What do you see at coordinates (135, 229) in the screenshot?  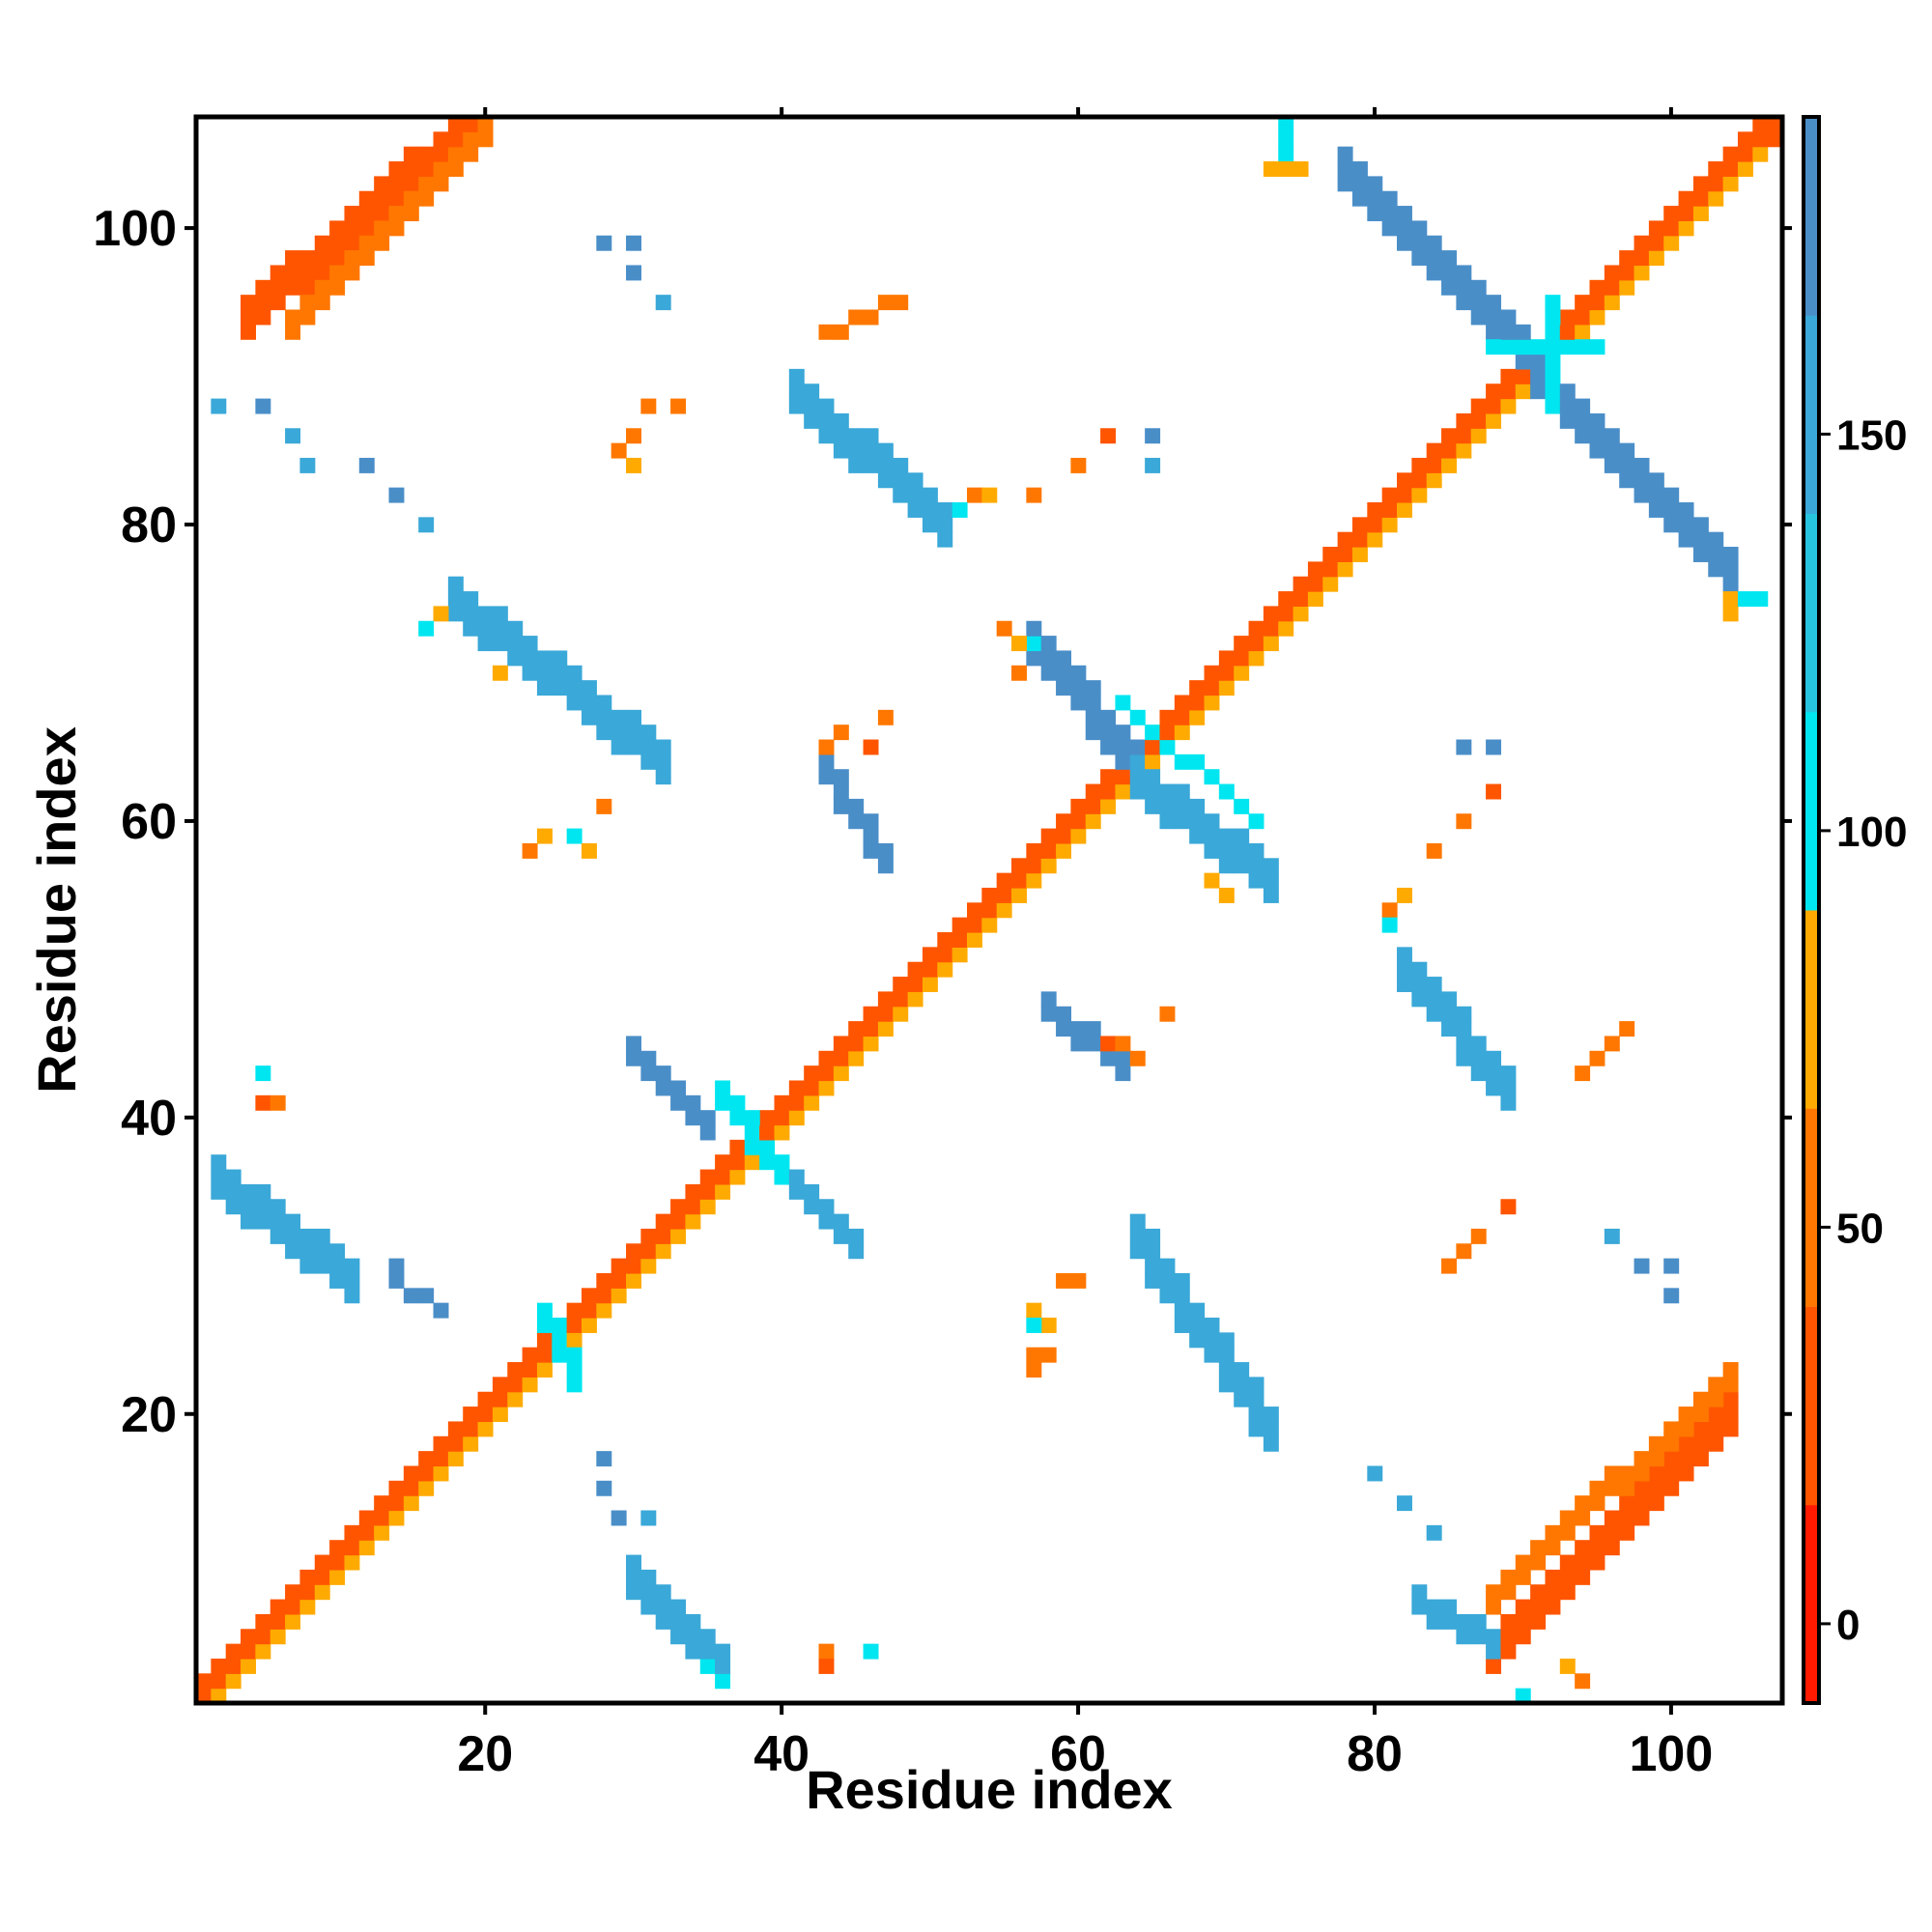 I see `y-tick-label: 100` at bounding box center [135, 229].